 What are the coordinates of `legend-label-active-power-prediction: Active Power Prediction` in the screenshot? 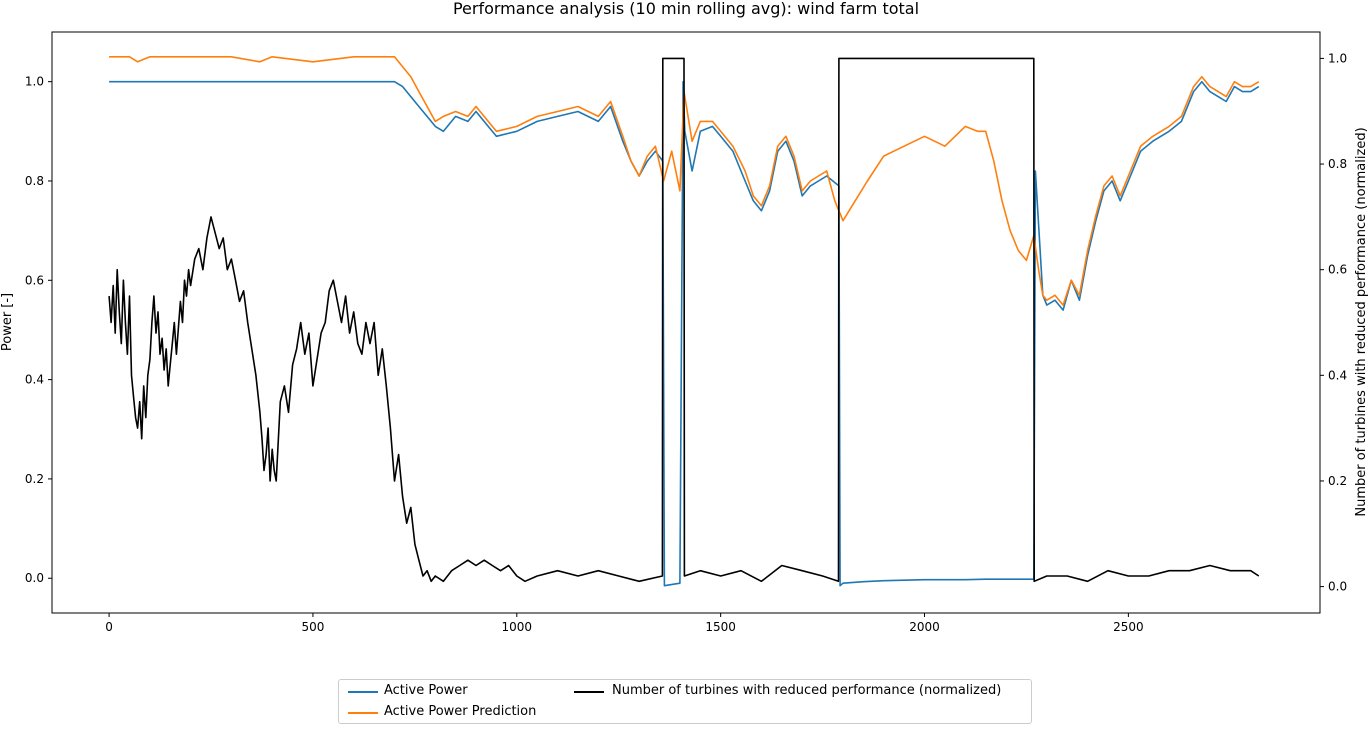 It's located at (460, 711).